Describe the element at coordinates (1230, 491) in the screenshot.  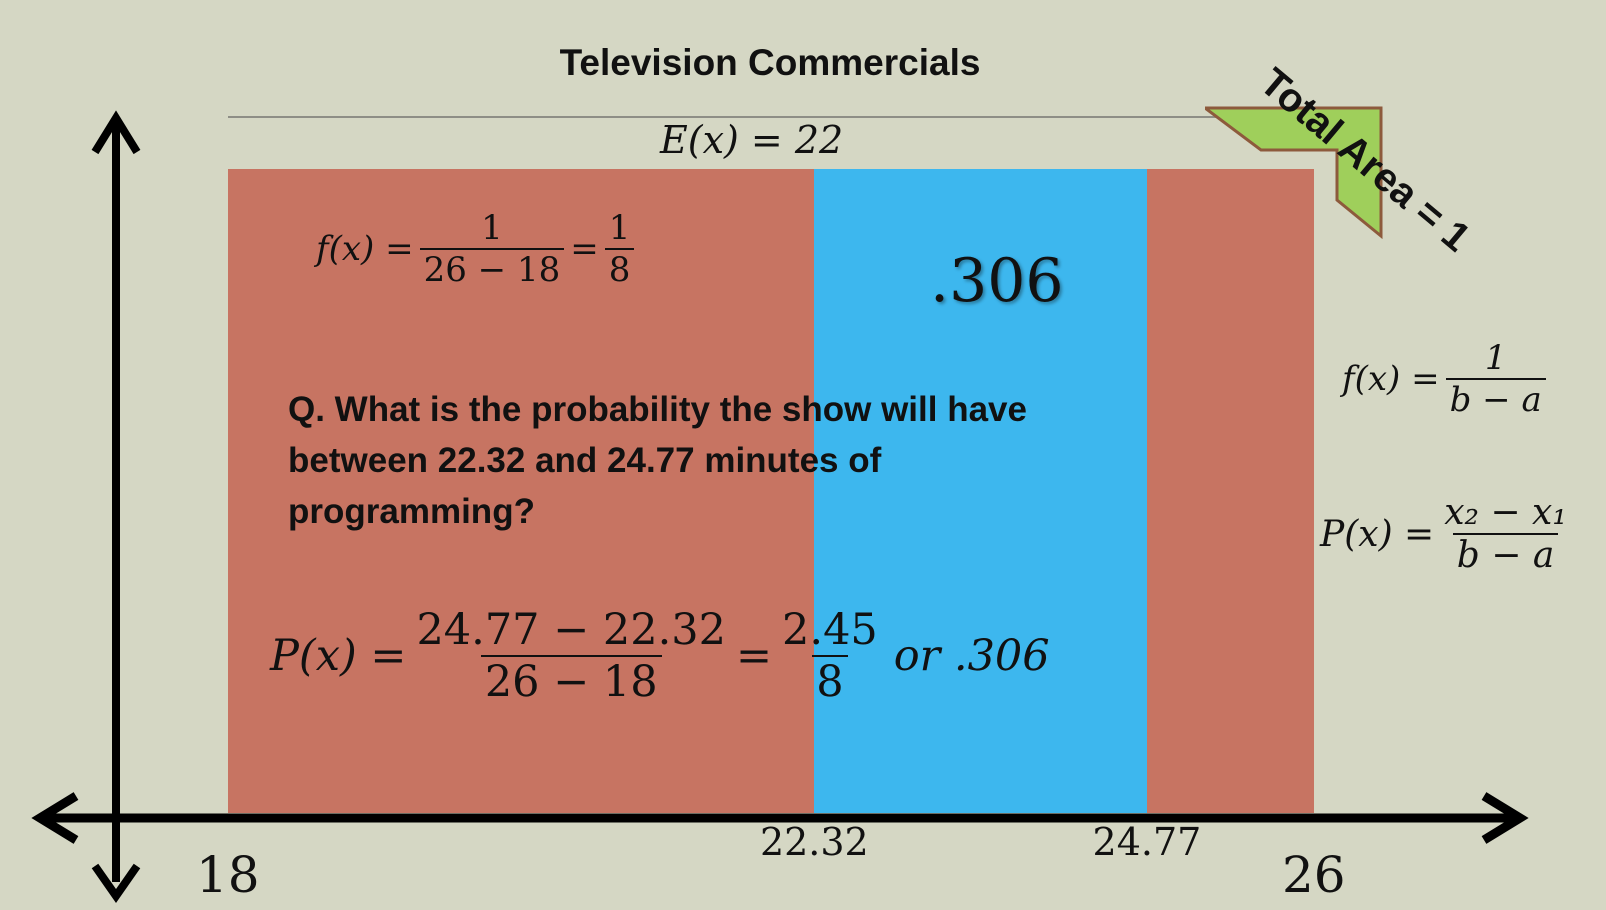
I see `outer-region-right` at that location.